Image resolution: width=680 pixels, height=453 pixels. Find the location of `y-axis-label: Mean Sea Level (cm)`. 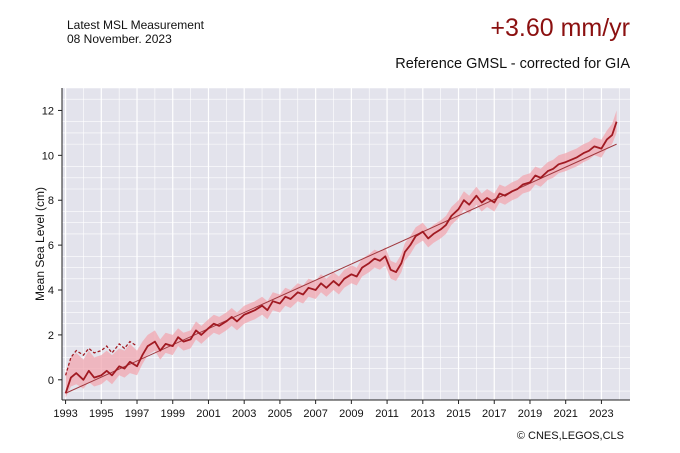

y-axis-label: Mean Sea Level (cm) is located at coordinates (40, 244).